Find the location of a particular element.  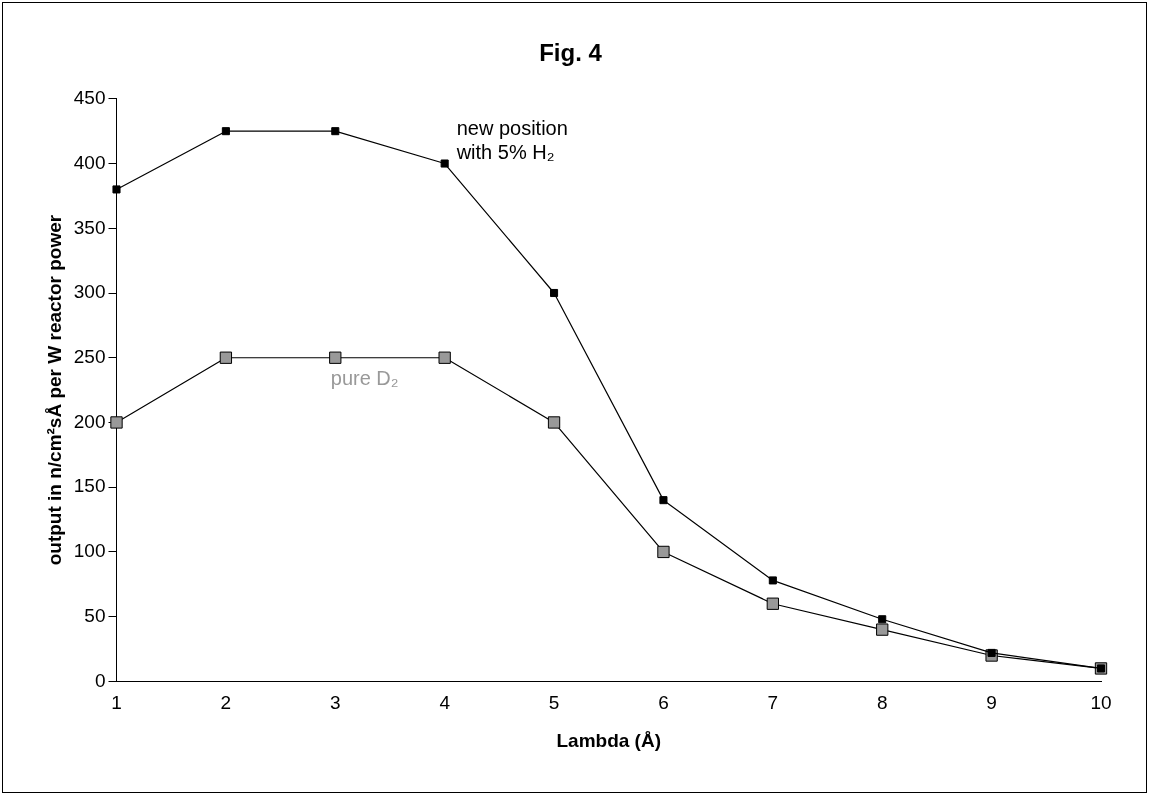

y-tick-label: 100 is located at coordinates (89, 551).